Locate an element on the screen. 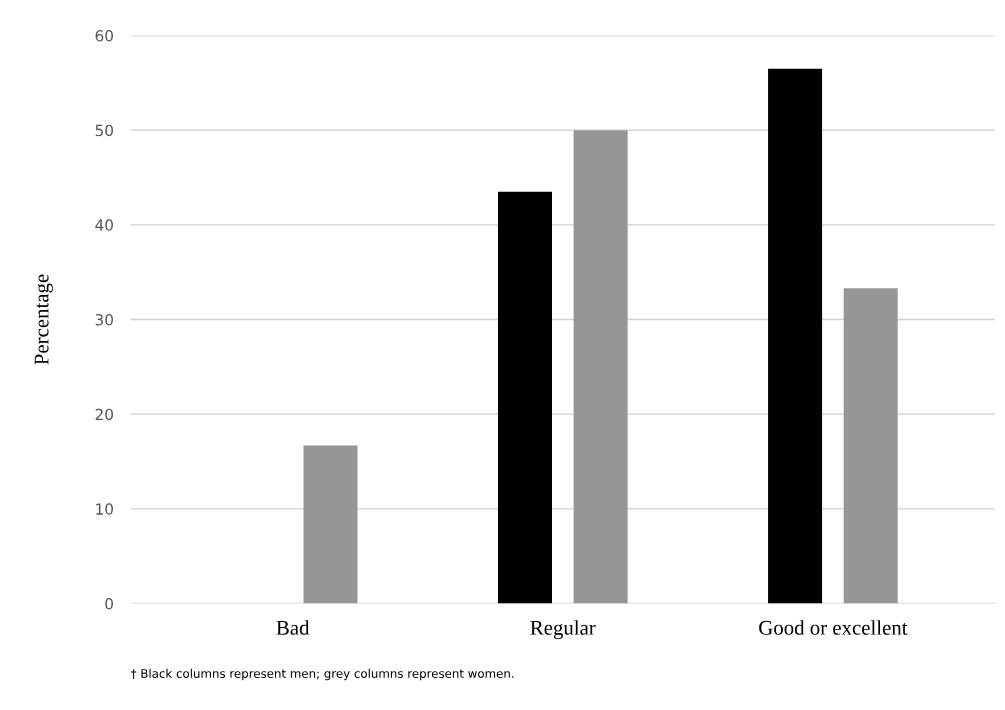 The image size is (1005, 710). y-tick-label: 10 is located at coordinates (104, 509).